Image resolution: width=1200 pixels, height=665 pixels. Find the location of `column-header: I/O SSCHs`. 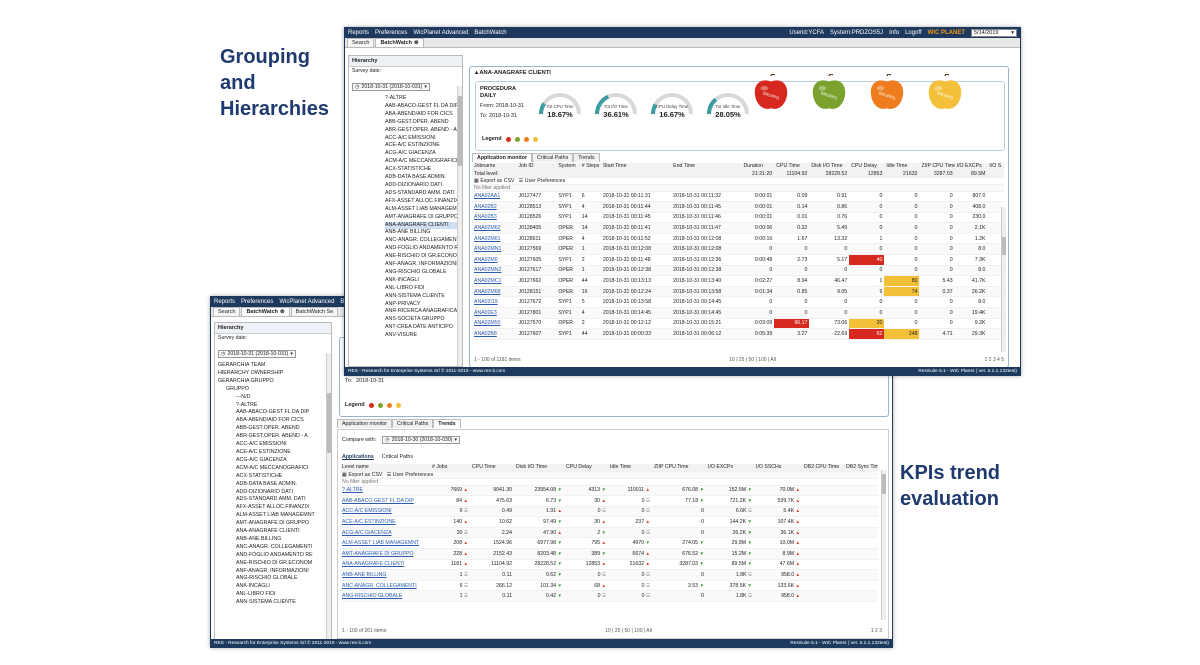

column-header: I/O SSCHs is located at coordinates (778, 468).